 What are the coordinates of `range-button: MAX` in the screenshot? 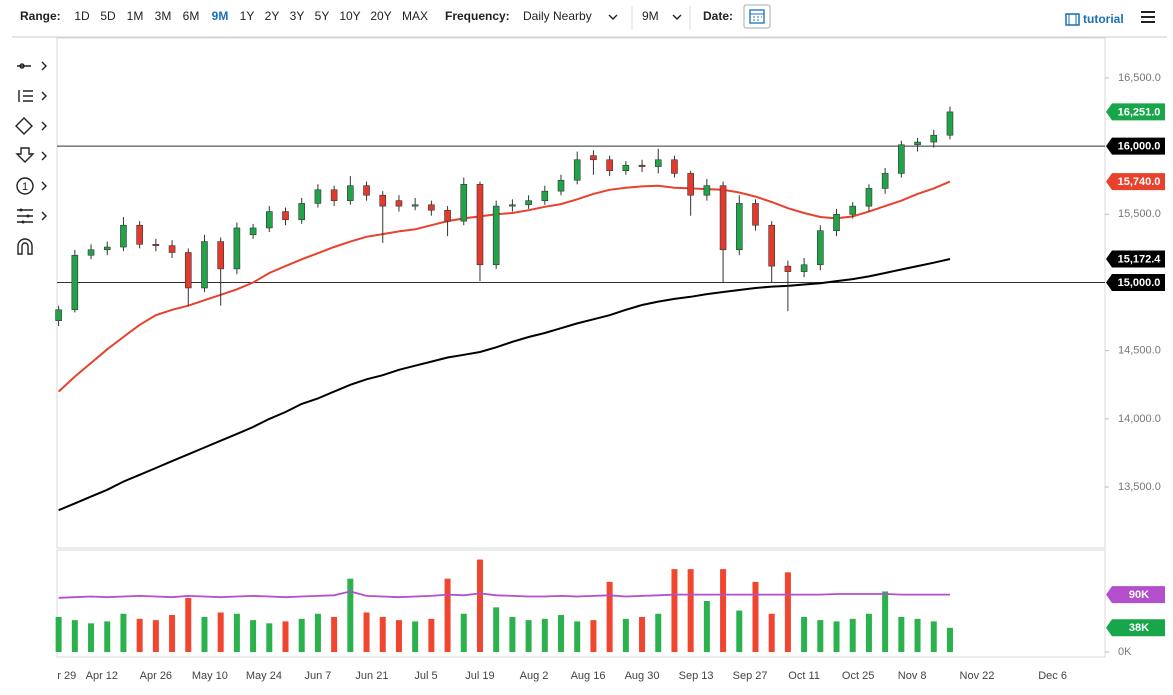 It's located at (415, 16).